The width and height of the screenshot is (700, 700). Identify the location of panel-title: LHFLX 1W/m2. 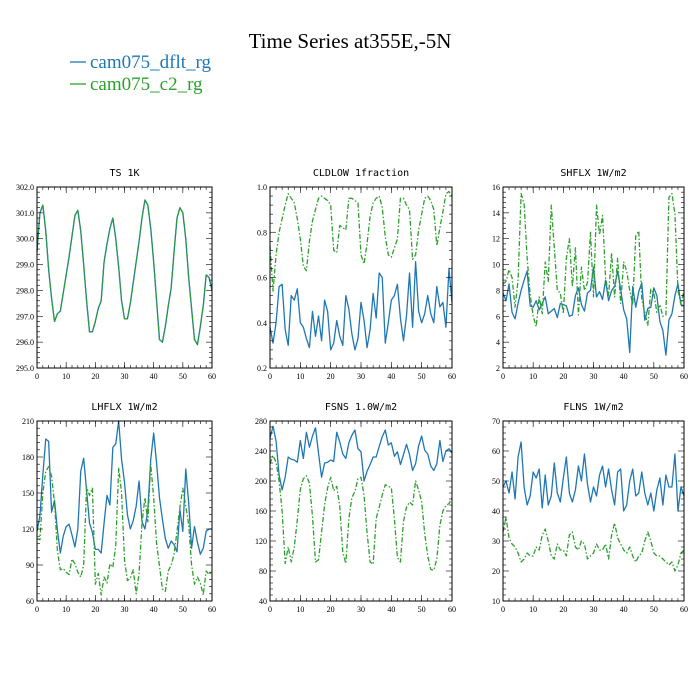
(124, 407).